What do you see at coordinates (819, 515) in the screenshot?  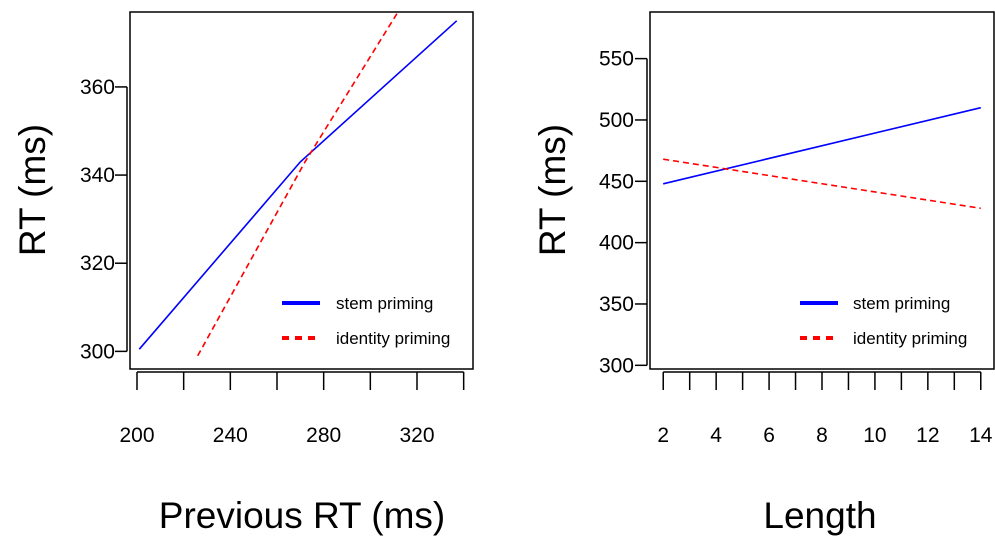 I see `x-axis-title: Length` at bounding box center [819, 515].